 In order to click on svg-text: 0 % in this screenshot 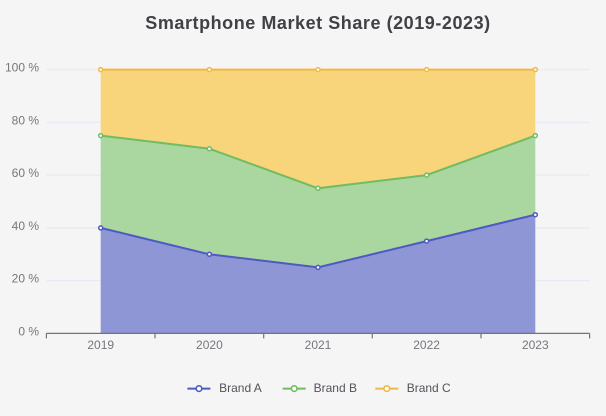, I will do `click(28, 331)`.